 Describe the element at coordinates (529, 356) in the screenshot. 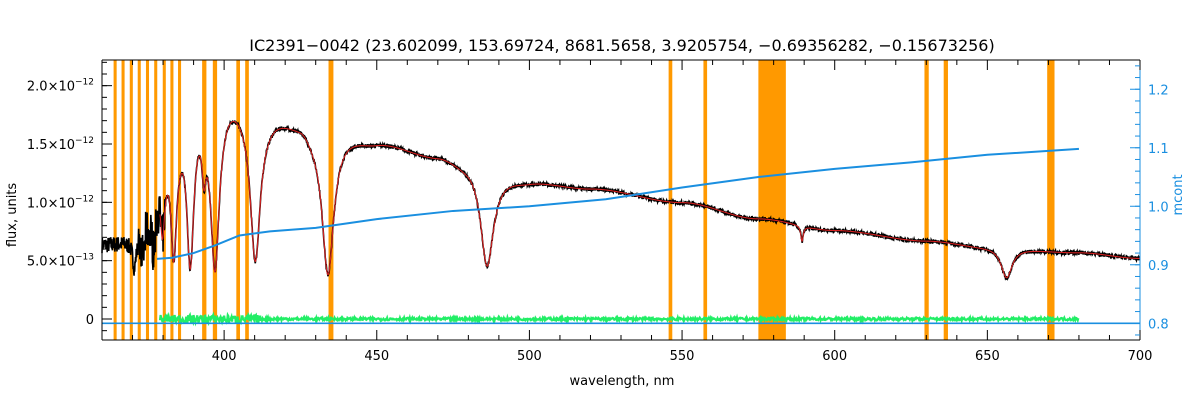

I see `x-tick-label: 500` at that location.